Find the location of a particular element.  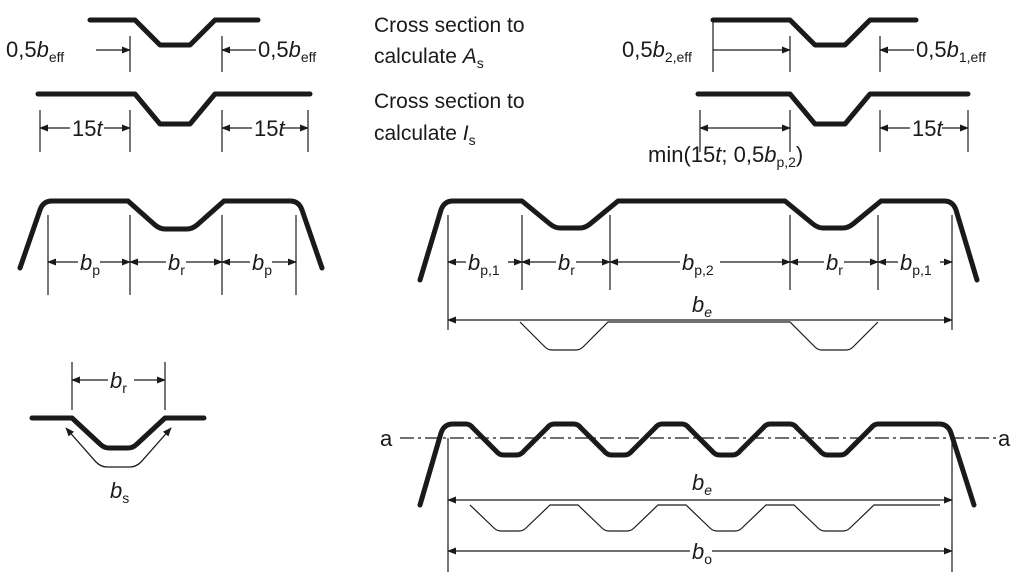

stiffener-detail: br bs is located at coordinates (118, 434).